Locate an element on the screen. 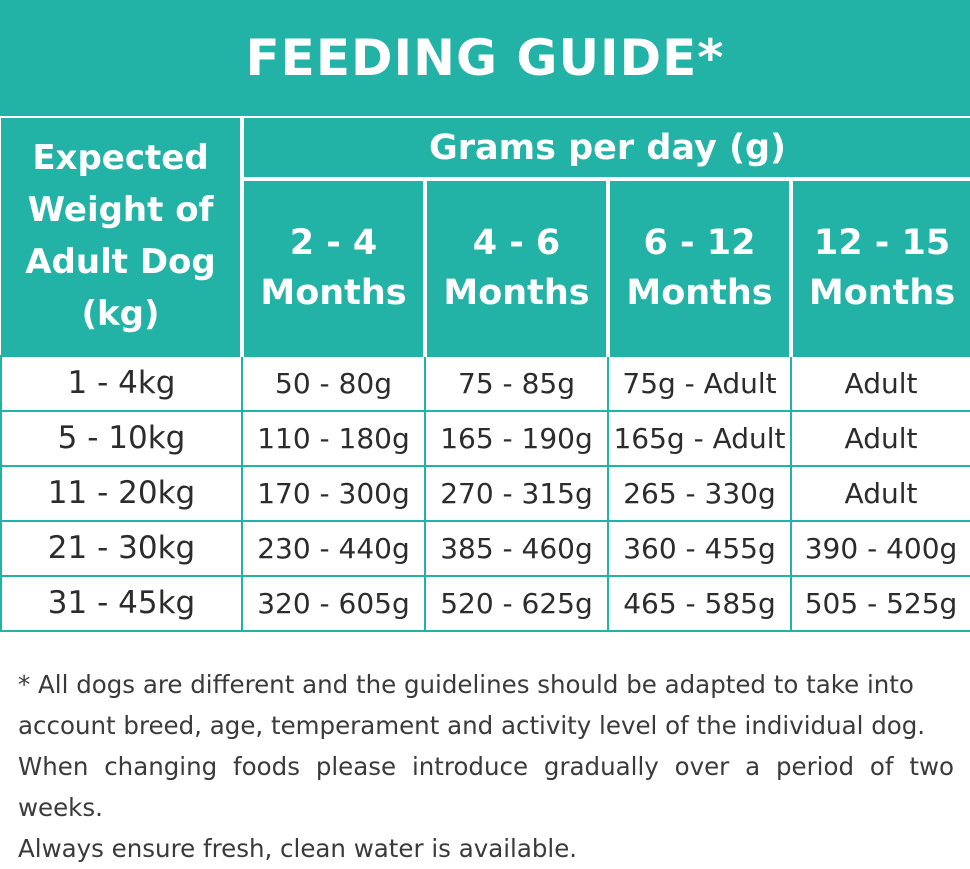 This screenshot has width=970, height=869. grams-cell: 165 - 190g is located at coordinates (516, 438).